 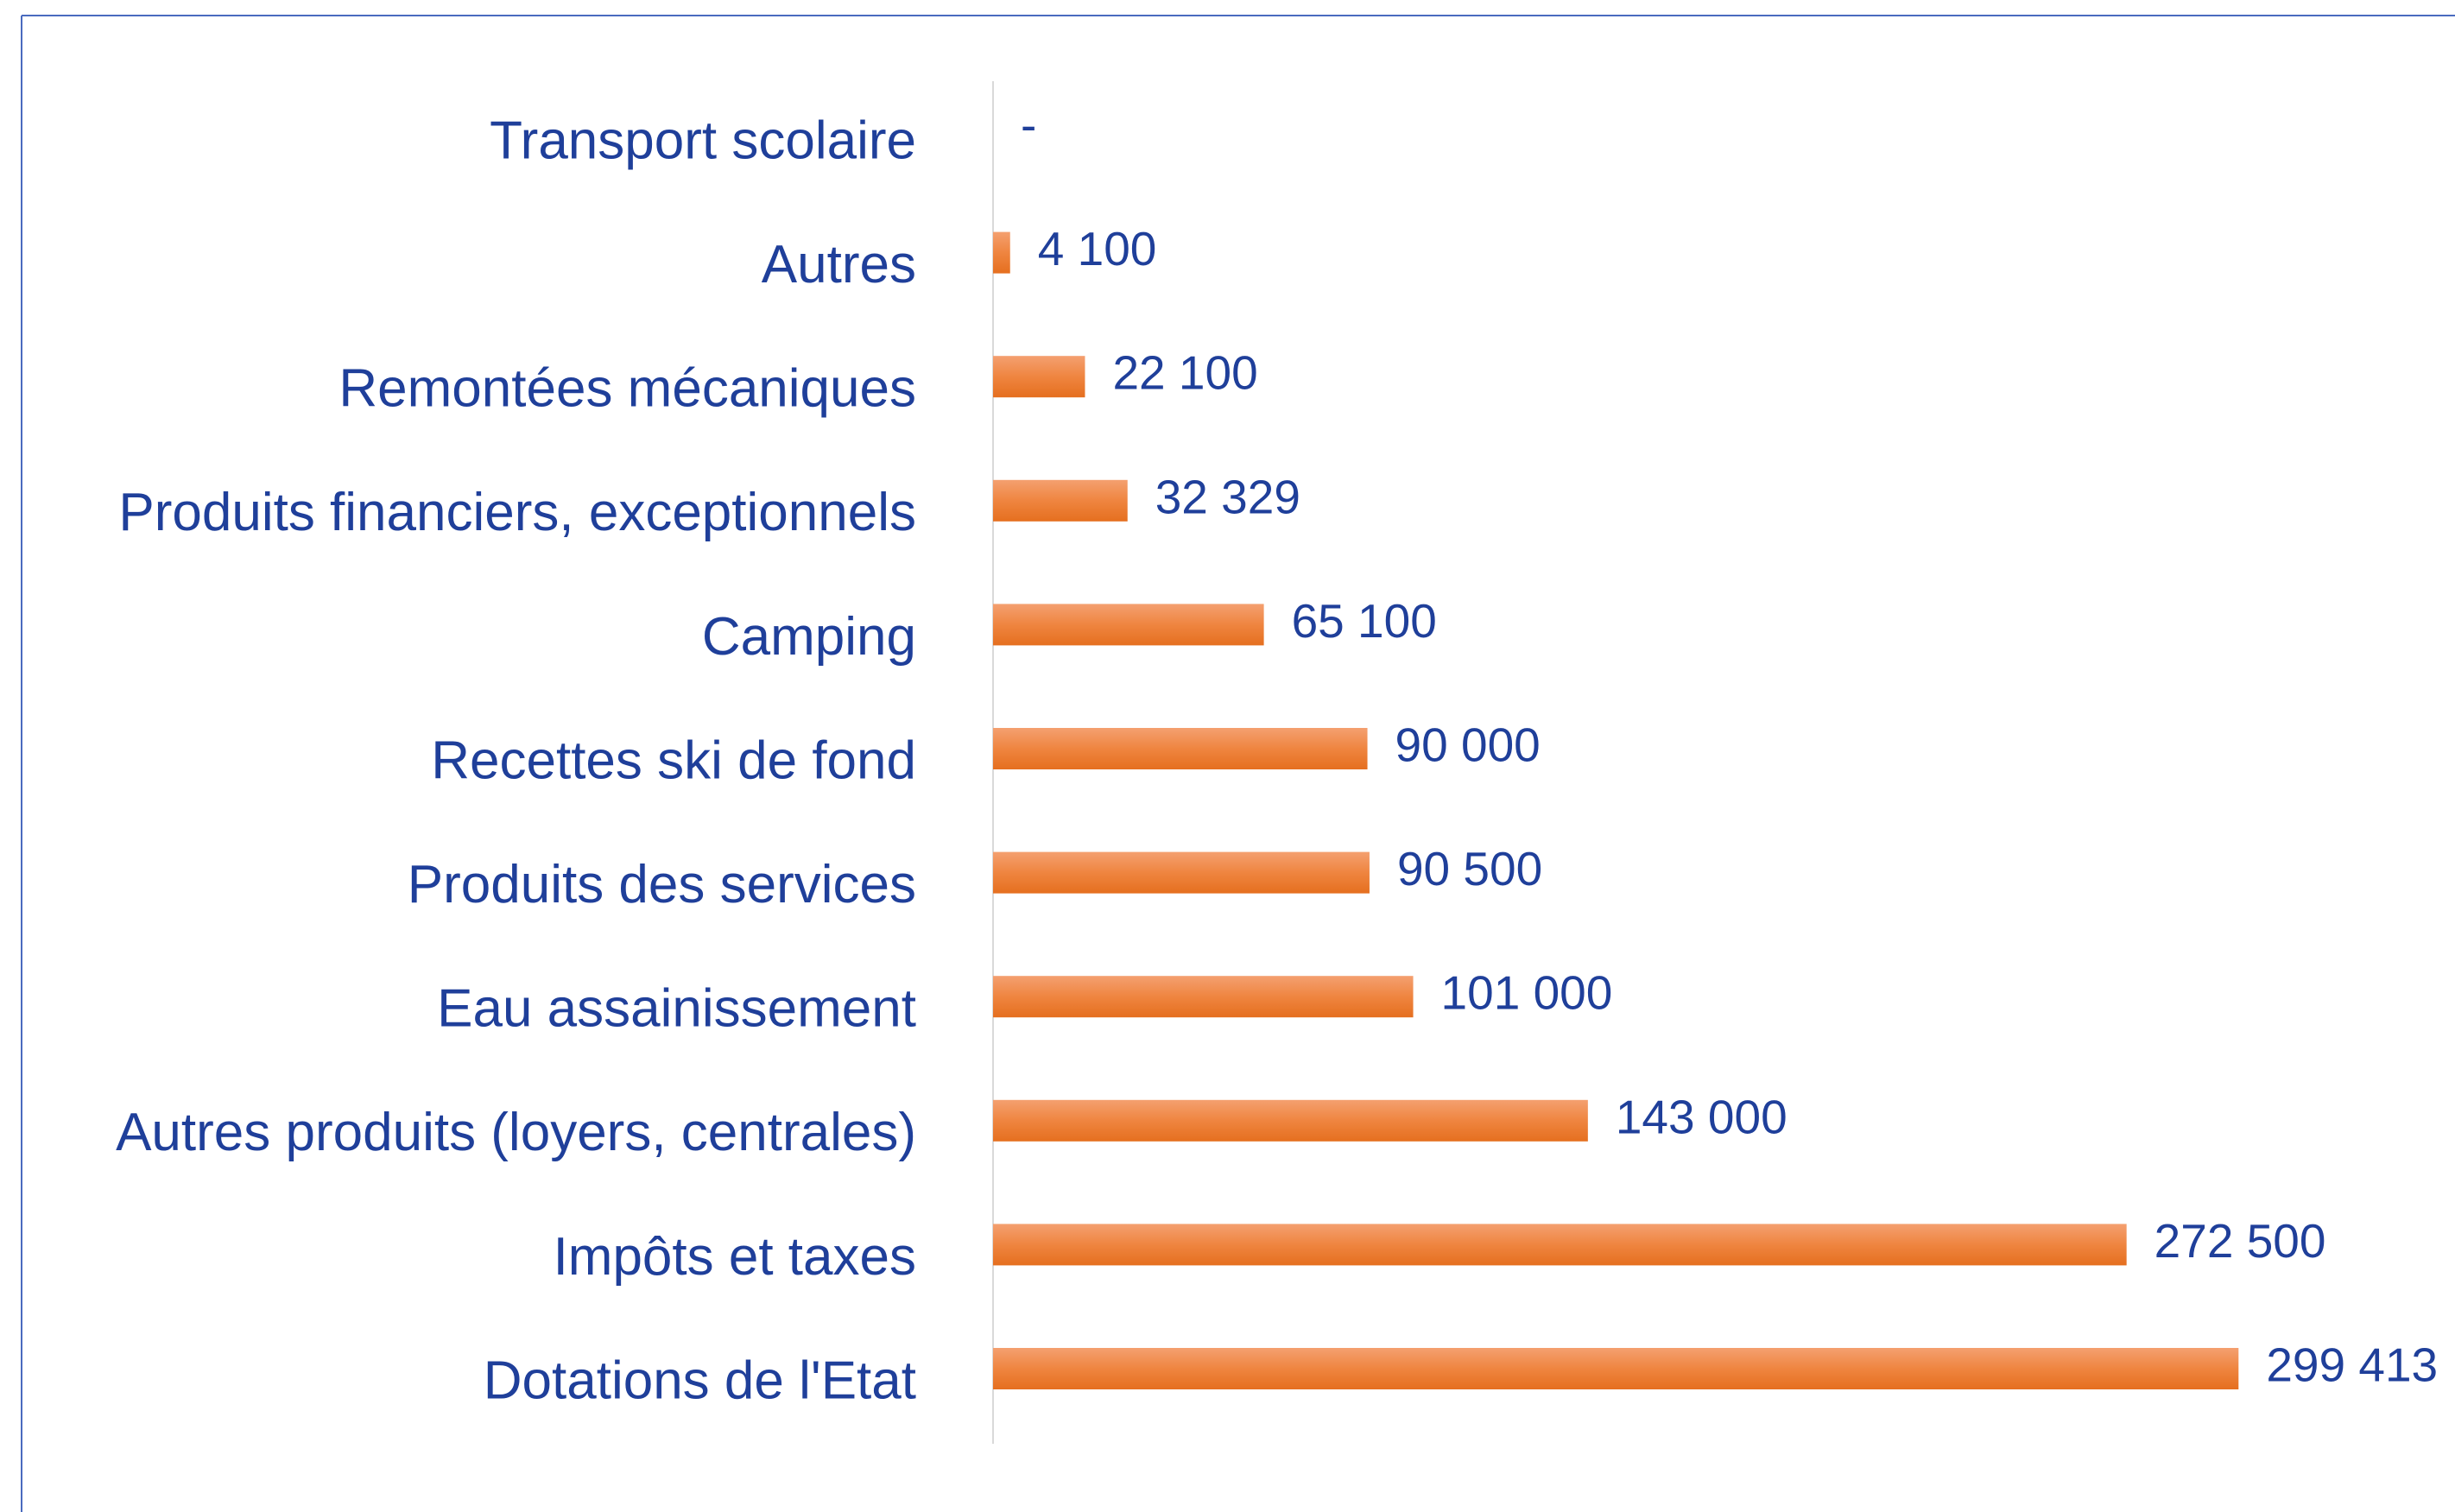 I want to click on data-label: 32 329, so click(x=1227, y=496).